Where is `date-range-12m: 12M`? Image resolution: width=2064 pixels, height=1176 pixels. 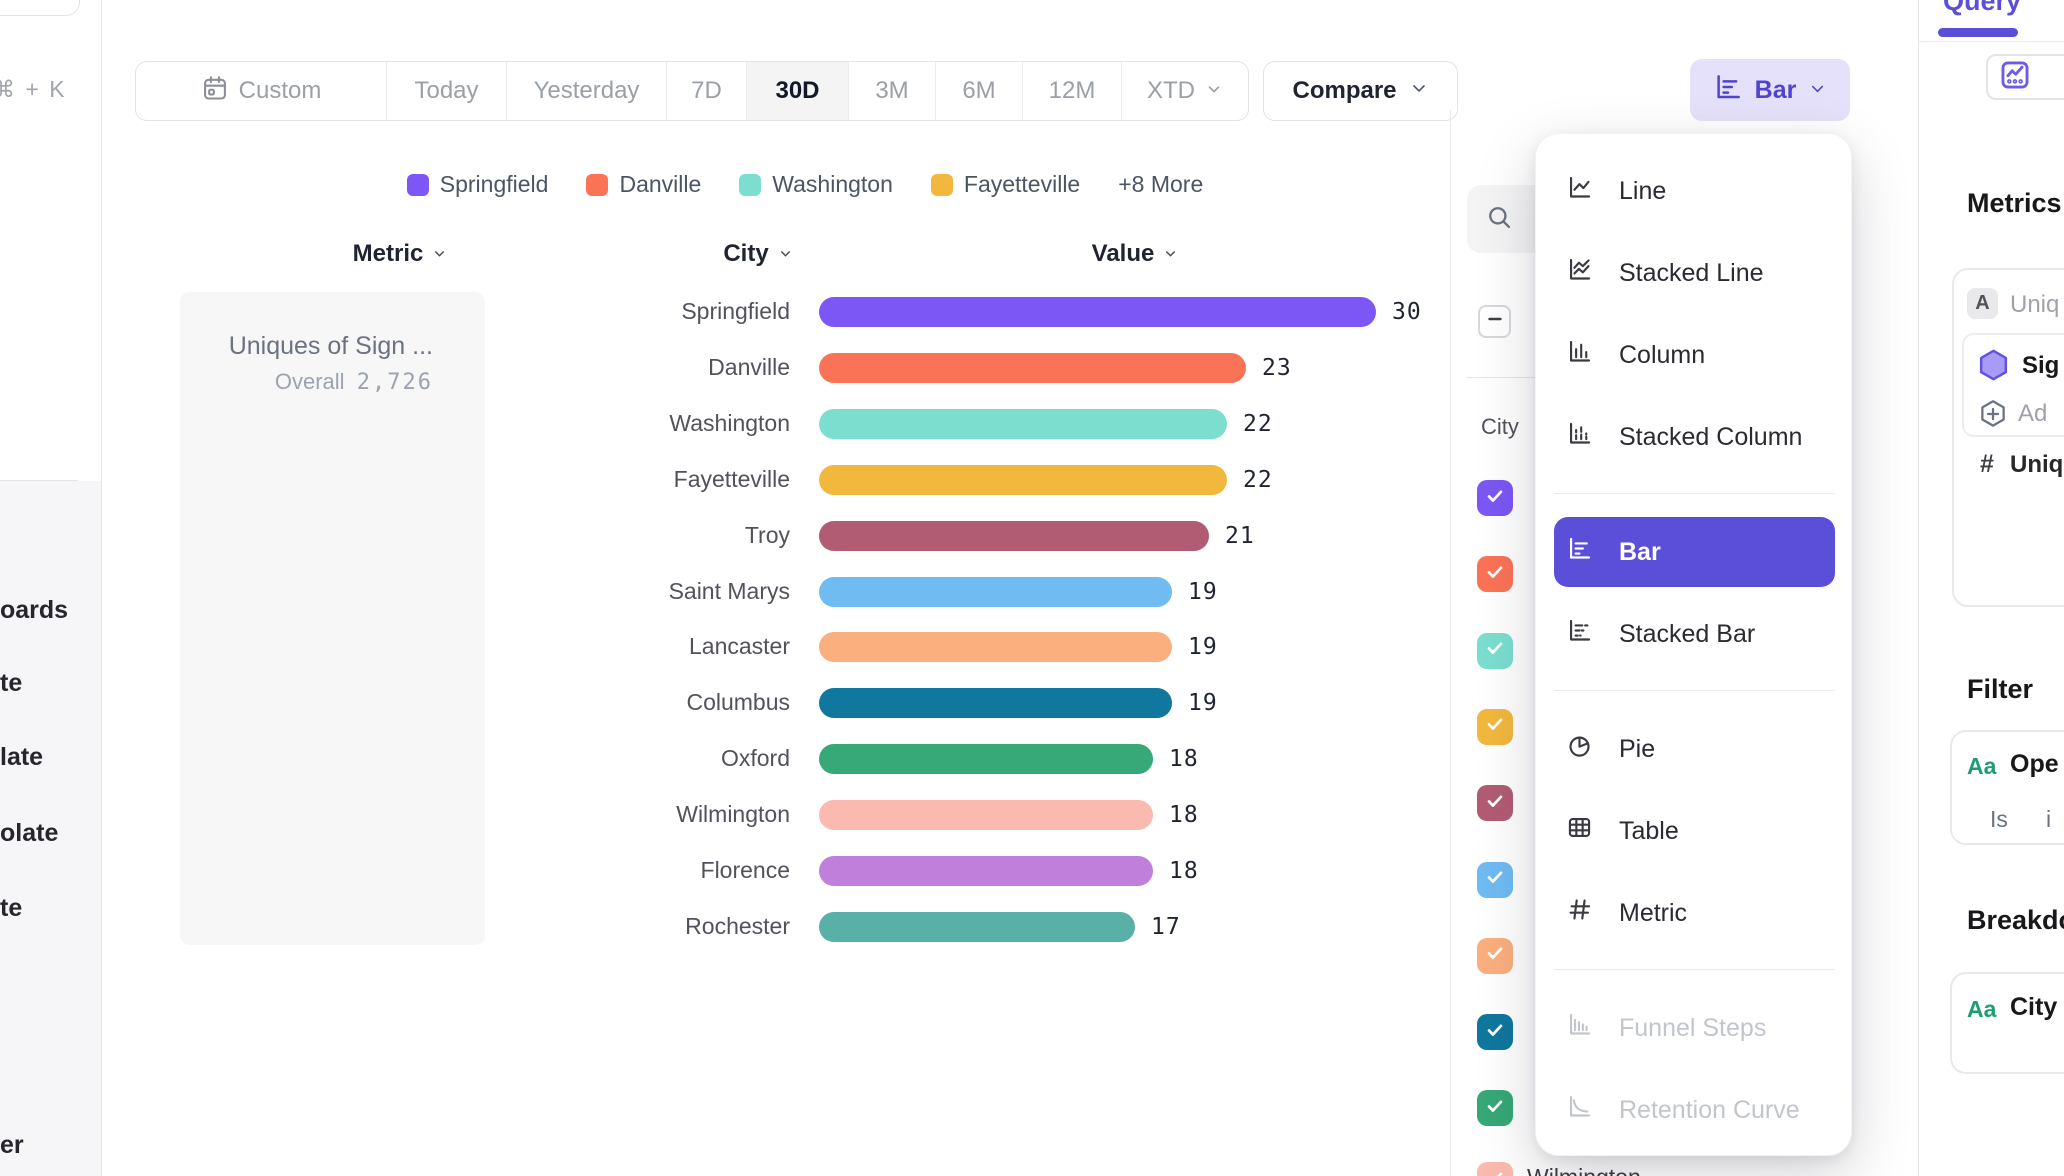
date-range-12m: 12M is located at coordinates (1071, 91).